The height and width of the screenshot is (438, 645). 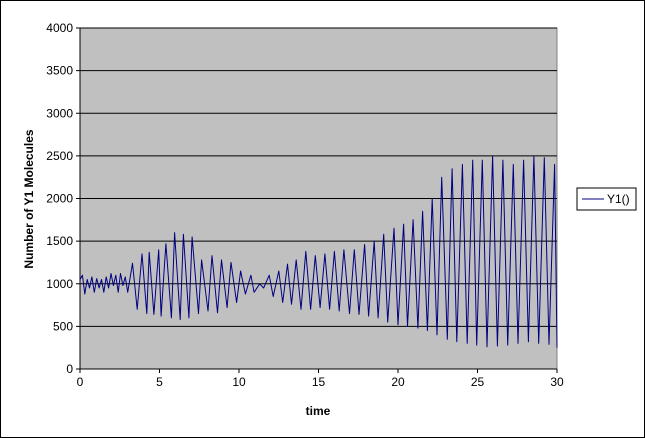 I want to click on y-tick-label-3000: 3000, so click(x=59, y=113).